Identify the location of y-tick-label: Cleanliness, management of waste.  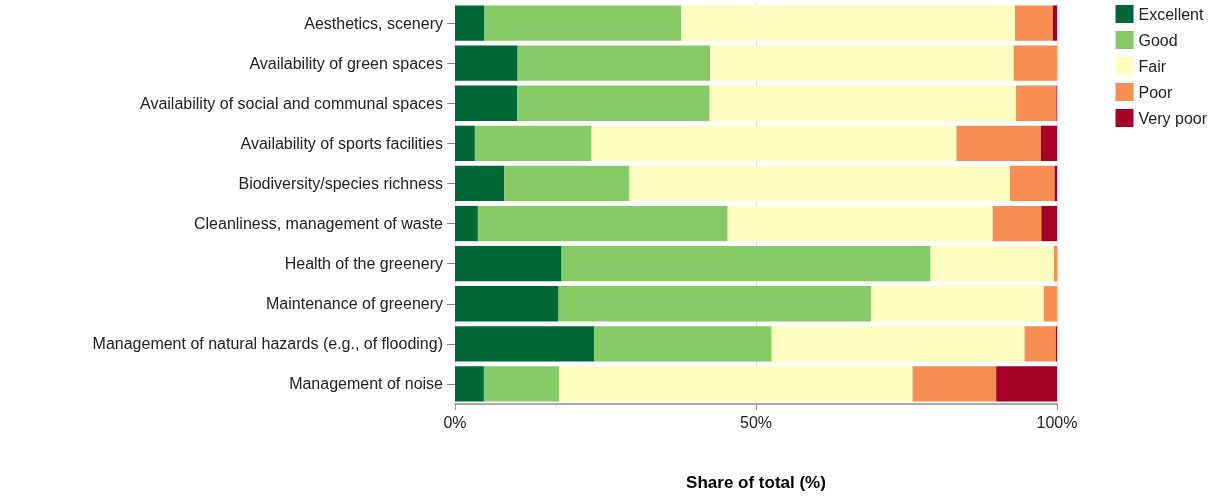
(318, 224).